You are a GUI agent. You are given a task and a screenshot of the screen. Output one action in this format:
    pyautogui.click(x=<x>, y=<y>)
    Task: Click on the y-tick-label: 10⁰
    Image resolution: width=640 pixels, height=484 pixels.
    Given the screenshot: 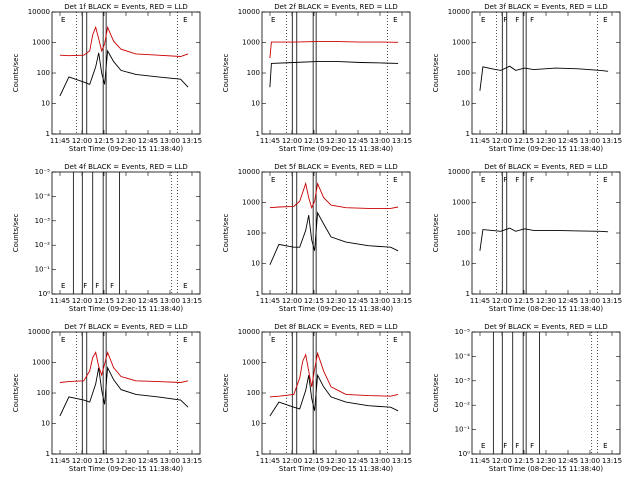 What is the action you would take?
    pyautogui.click(x=44, y=294)
    